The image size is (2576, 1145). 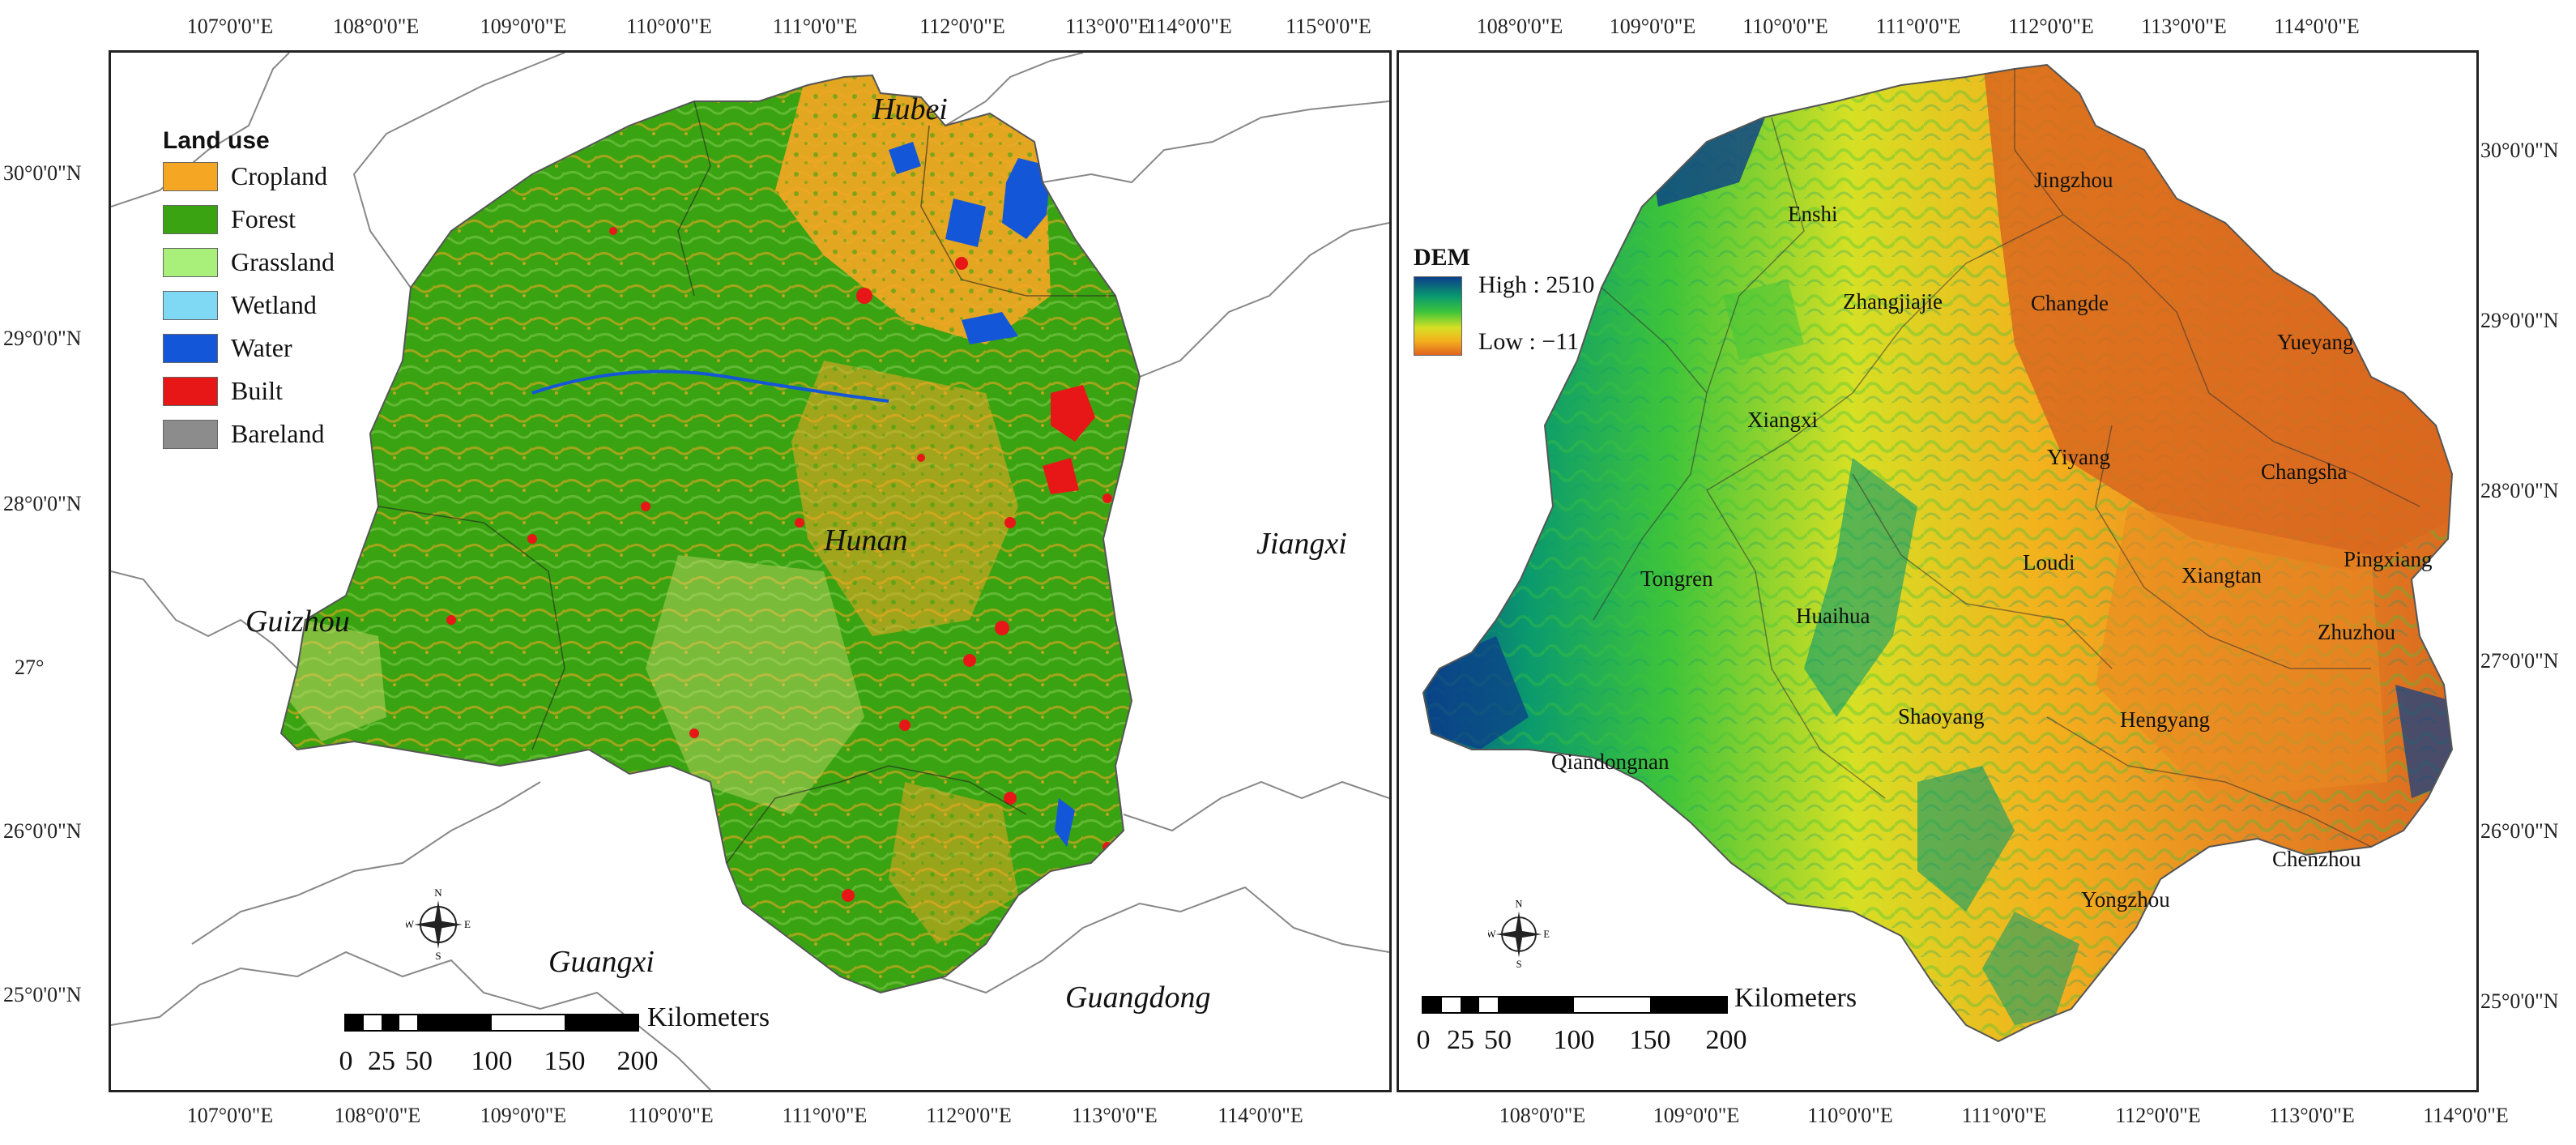 What do you see at coordinates (191, 434) in the screenshot?
I see `legend-swatch-bareland` at bounding box center [191, 434].